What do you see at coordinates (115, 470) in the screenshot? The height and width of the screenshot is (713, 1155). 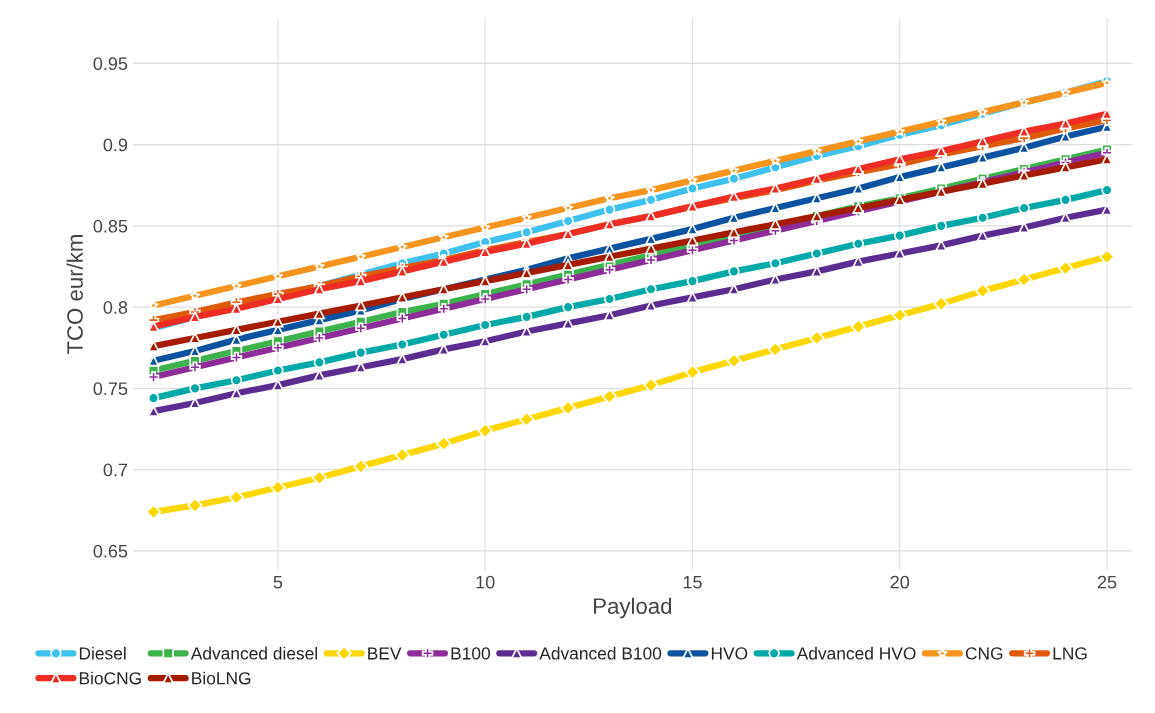 I see `y-tick-label: 0.7` at bounding box center [115, 470].